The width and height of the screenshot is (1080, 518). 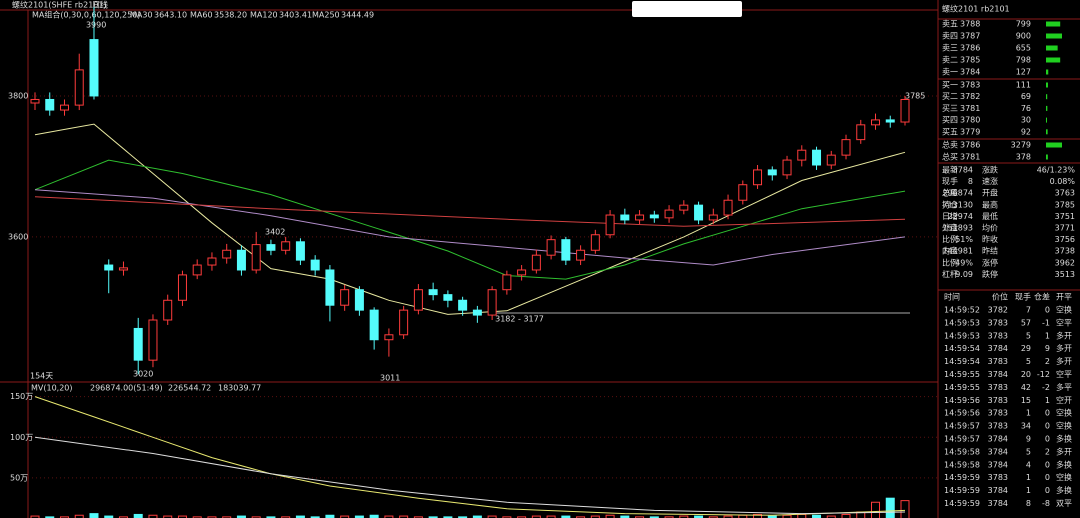 What do you see at coordinates (189, 388) in the screenshot?
I see `volume-legend: 226544.72` at bounding box center [189, 388].